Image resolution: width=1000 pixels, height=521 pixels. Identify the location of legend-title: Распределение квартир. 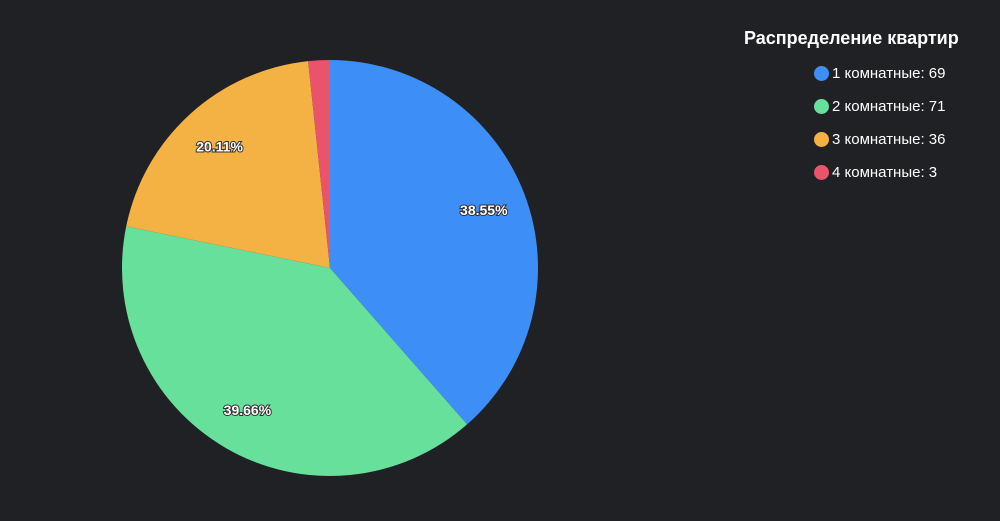
(851, 38).